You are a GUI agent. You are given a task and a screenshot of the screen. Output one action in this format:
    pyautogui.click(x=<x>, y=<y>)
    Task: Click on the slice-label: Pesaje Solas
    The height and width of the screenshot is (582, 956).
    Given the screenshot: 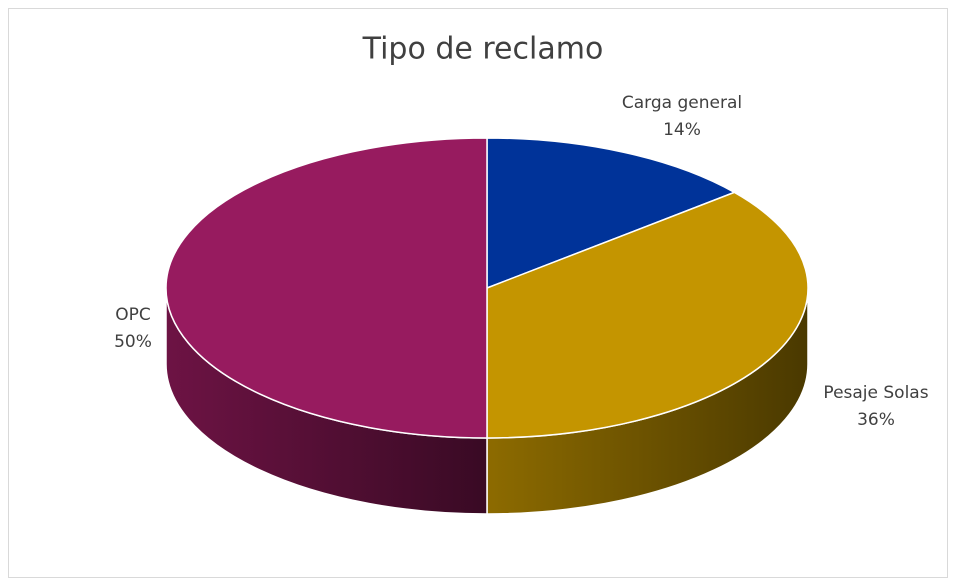 What is the action you would take?
    pyautogui.click(x=875, y=393)
    